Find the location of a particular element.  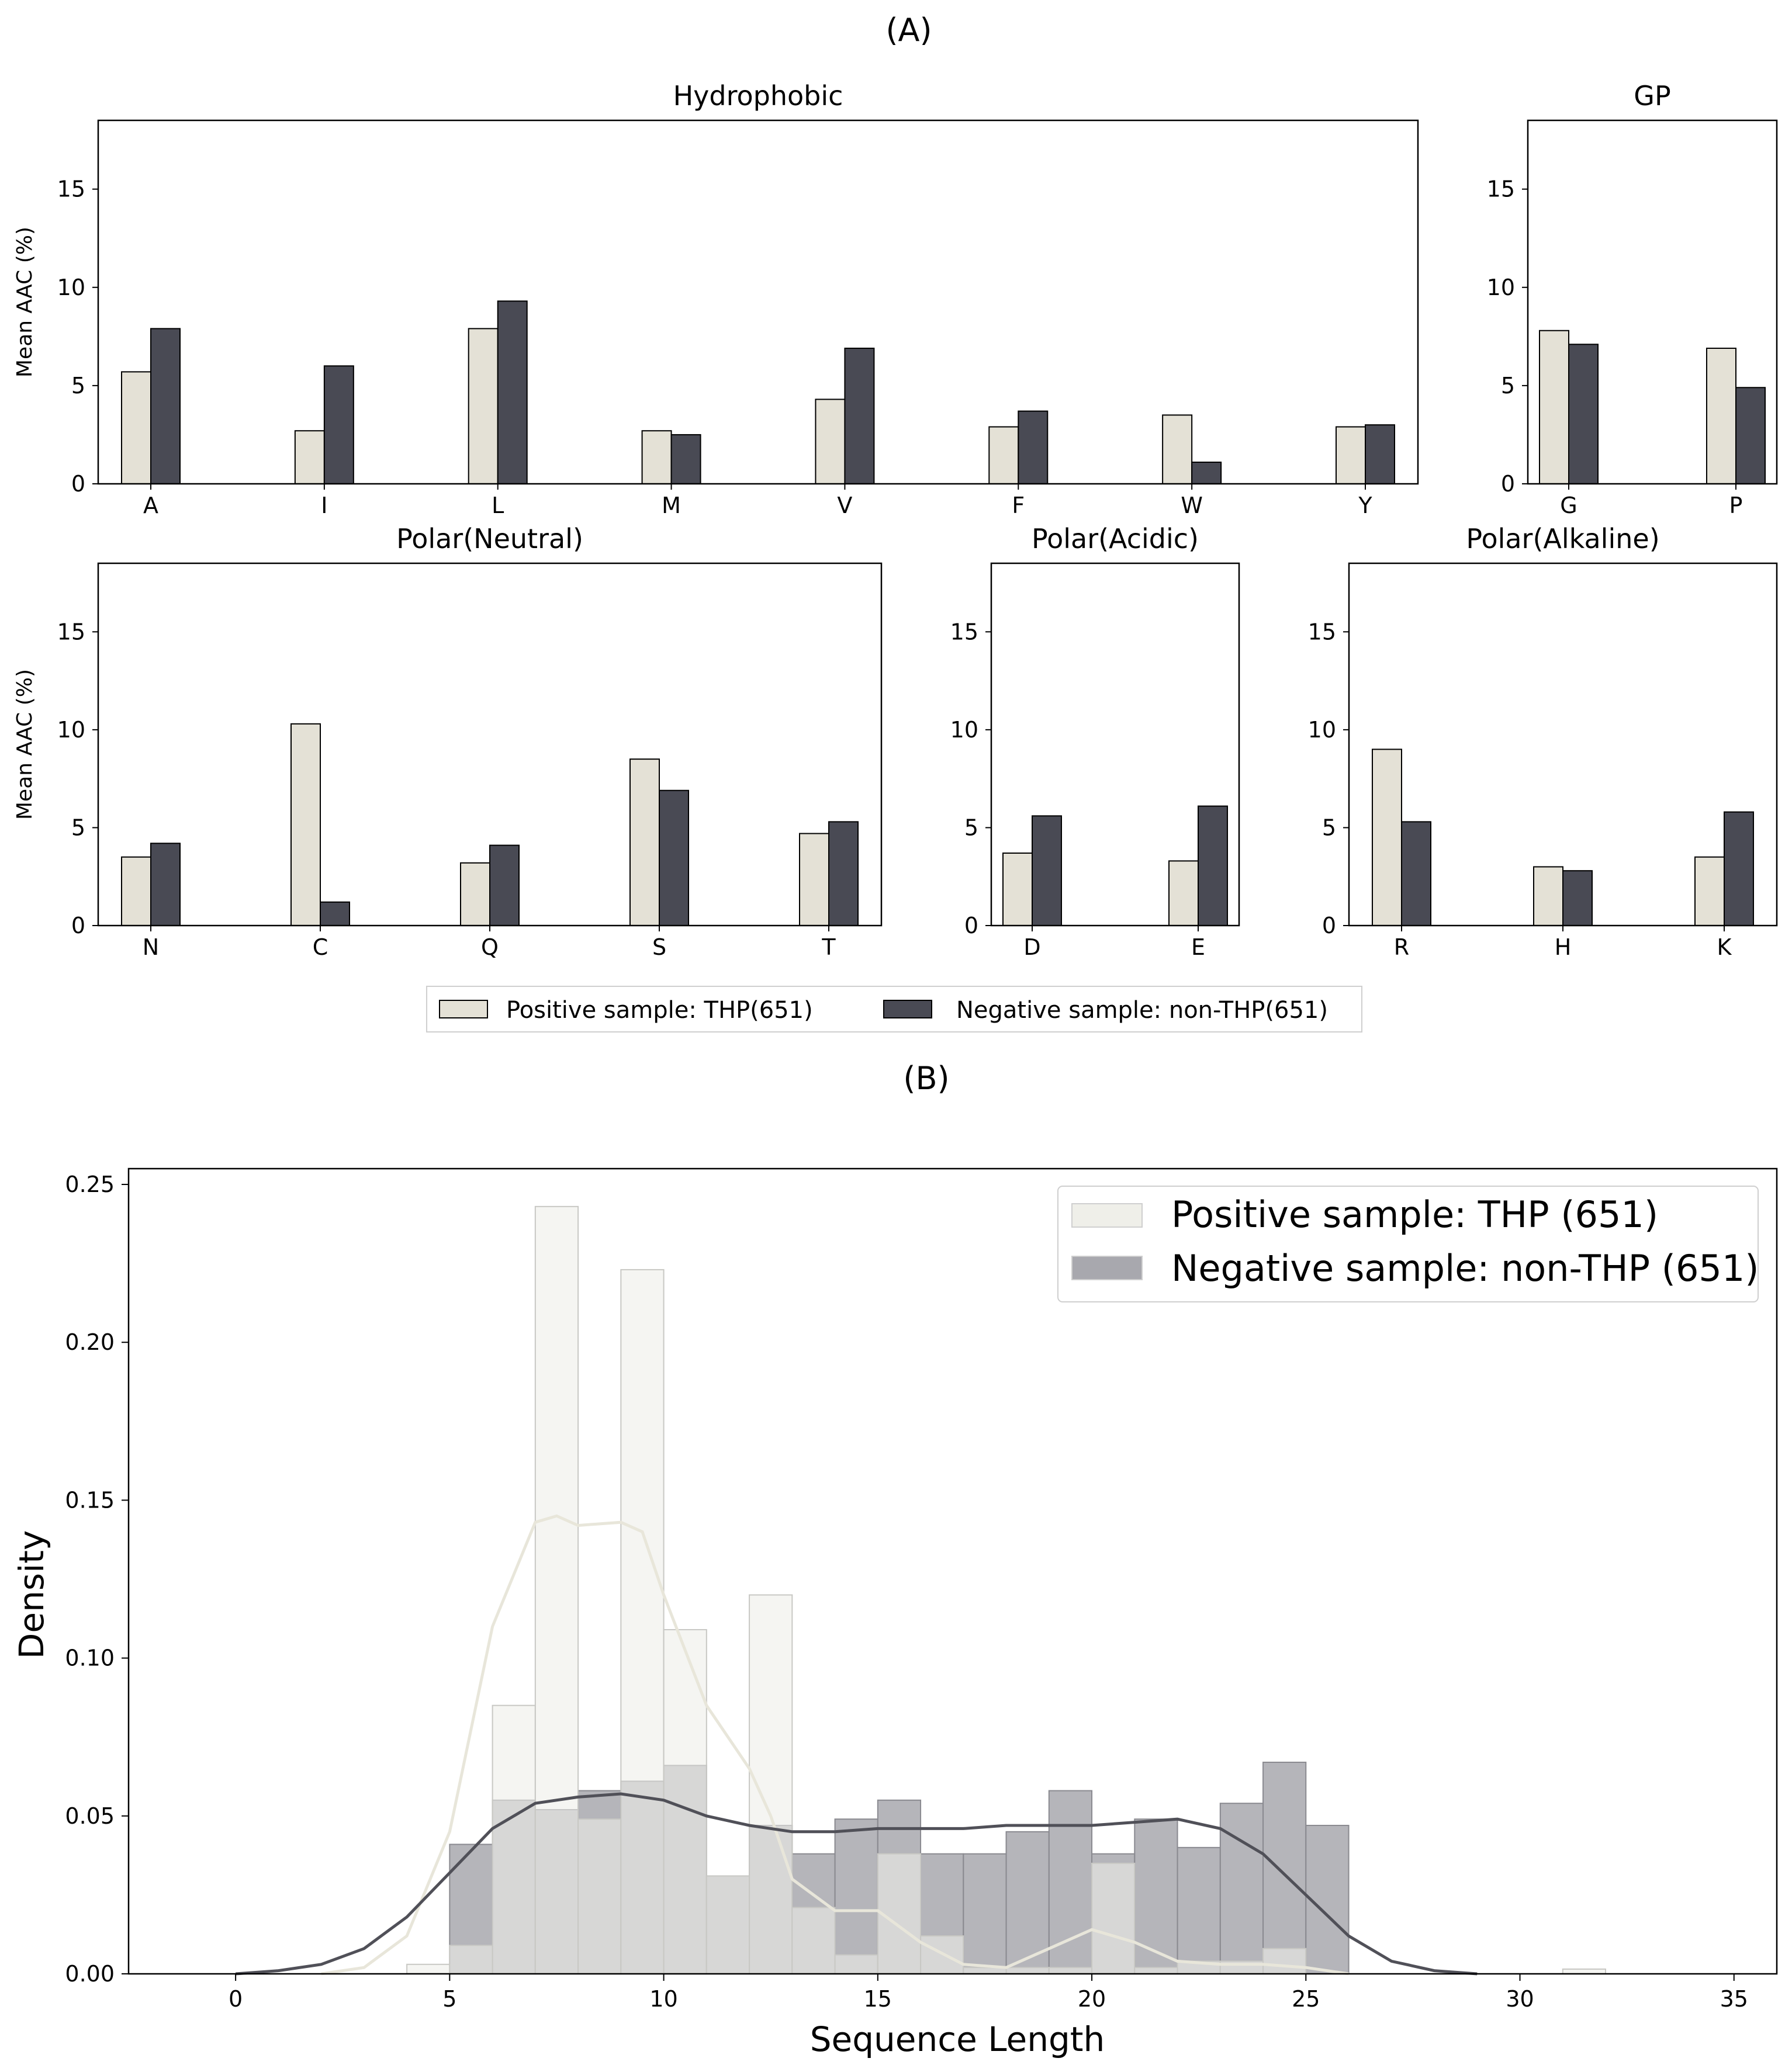

bar-E-positive is located at coordinates (1183, 893).